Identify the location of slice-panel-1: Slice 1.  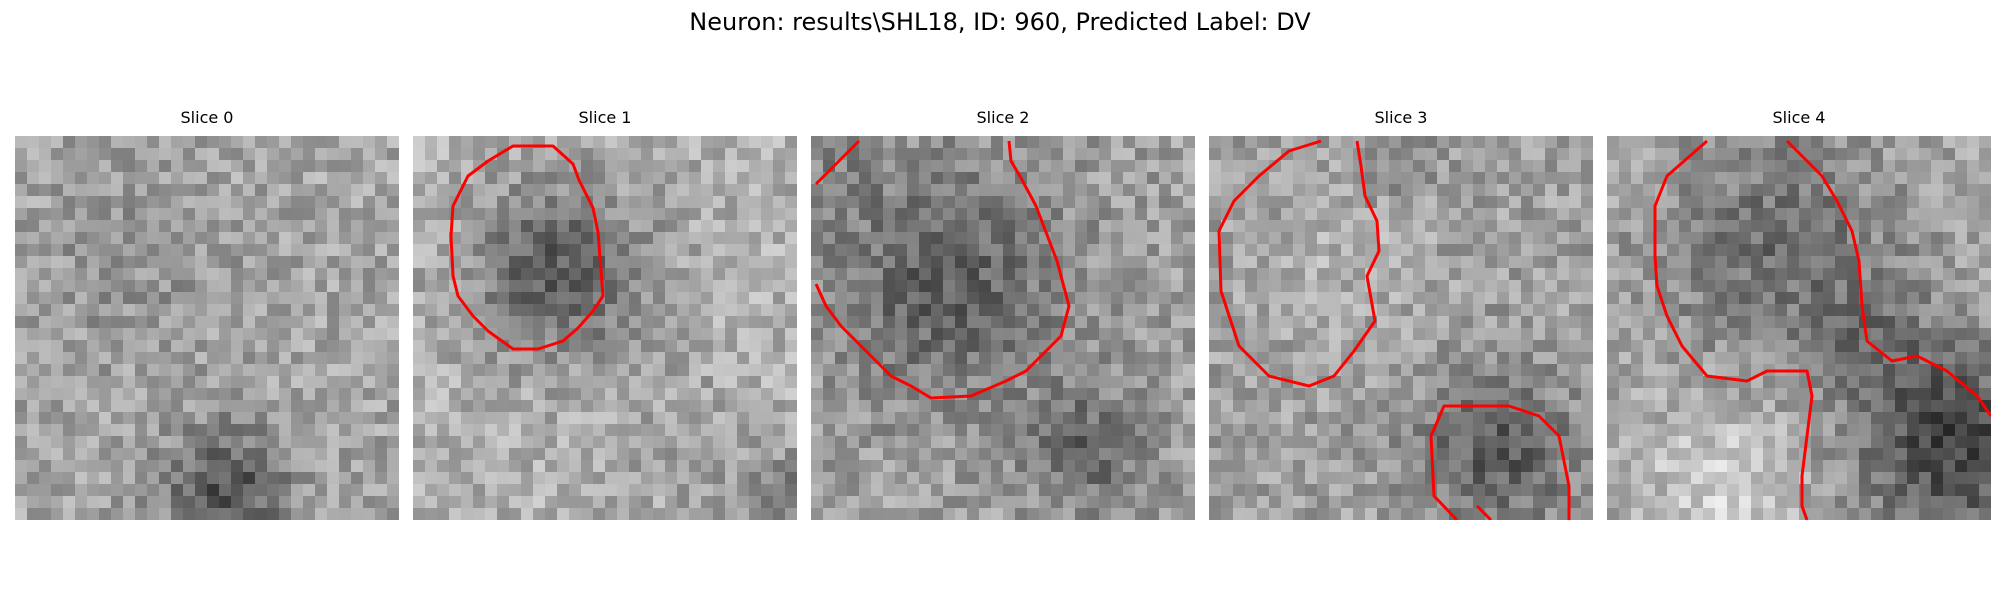
(605, 314).